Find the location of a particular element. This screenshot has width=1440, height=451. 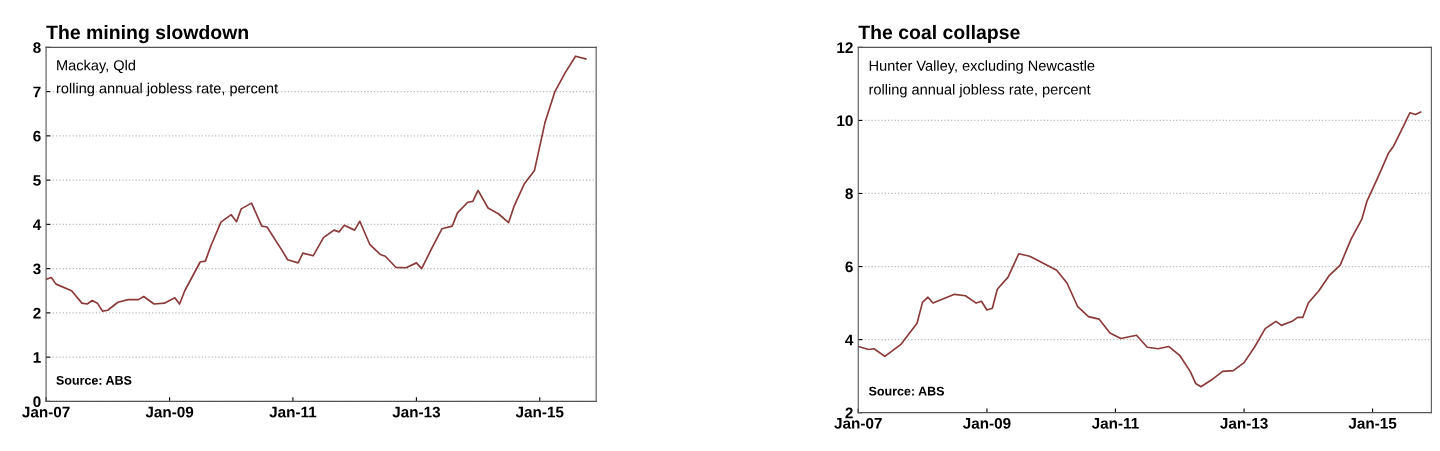

chart-title: The mining slowdown is located at coordinates (147, 34).